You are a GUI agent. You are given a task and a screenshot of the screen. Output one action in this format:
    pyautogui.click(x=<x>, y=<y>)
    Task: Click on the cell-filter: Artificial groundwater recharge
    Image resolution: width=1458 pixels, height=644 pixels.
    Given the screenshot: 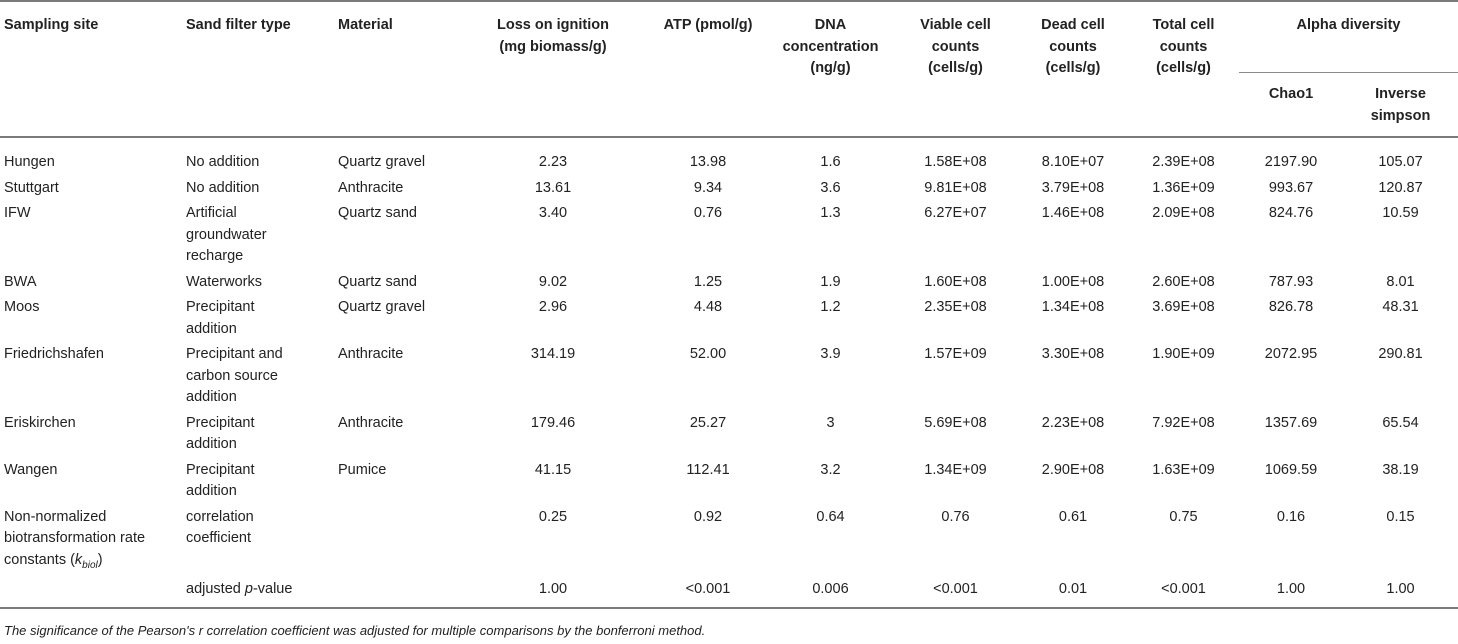 What is the action you would take?
    pyautogui.click(x=226, y=234)
    